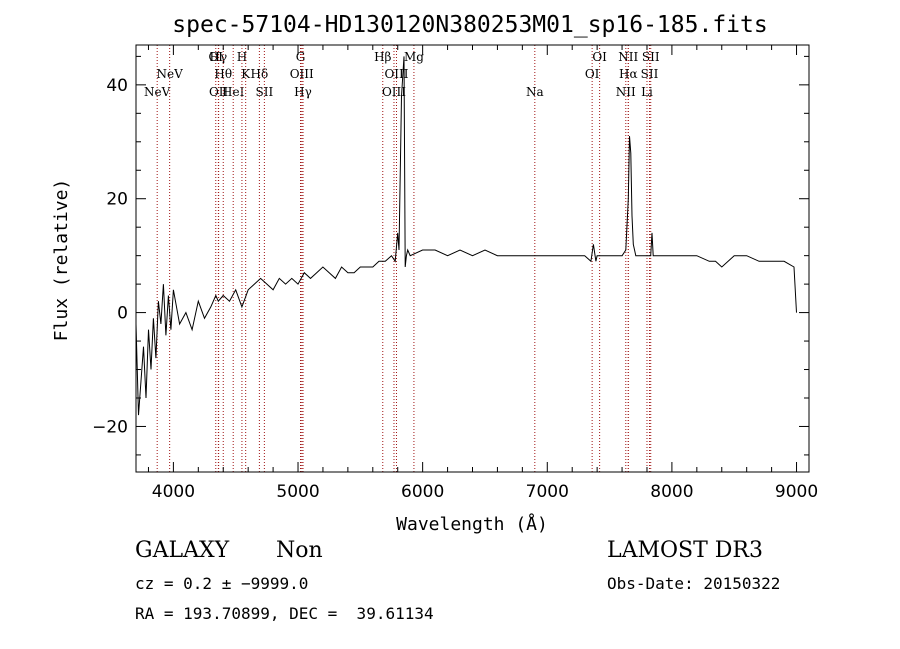 This screenshot has height=649, width=900. Describe the element at coordinates (117, 86) in the screenshot. I see `y-tick-label: 40` at that location.